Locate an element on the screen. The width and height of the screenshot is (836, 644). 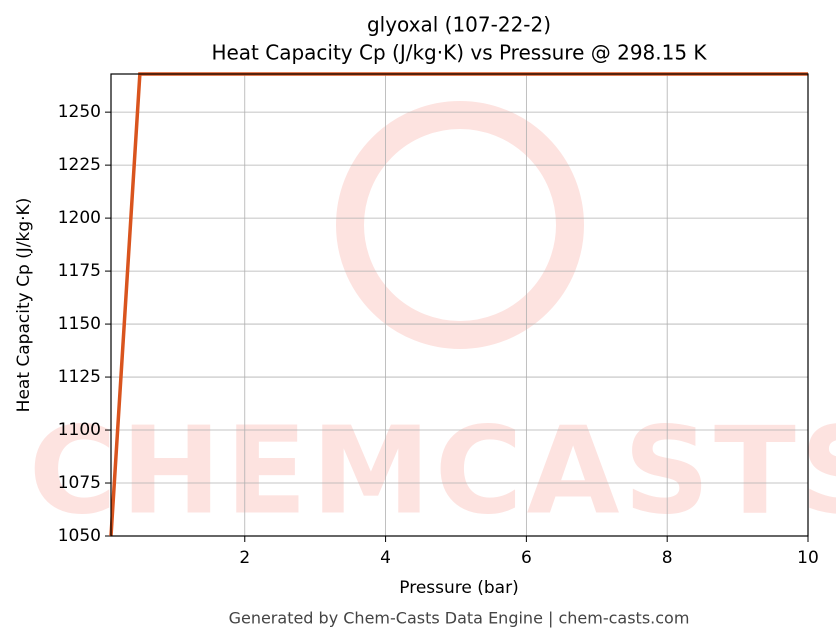
y-tick-label: 1250 is located at coordinates (79, 112).